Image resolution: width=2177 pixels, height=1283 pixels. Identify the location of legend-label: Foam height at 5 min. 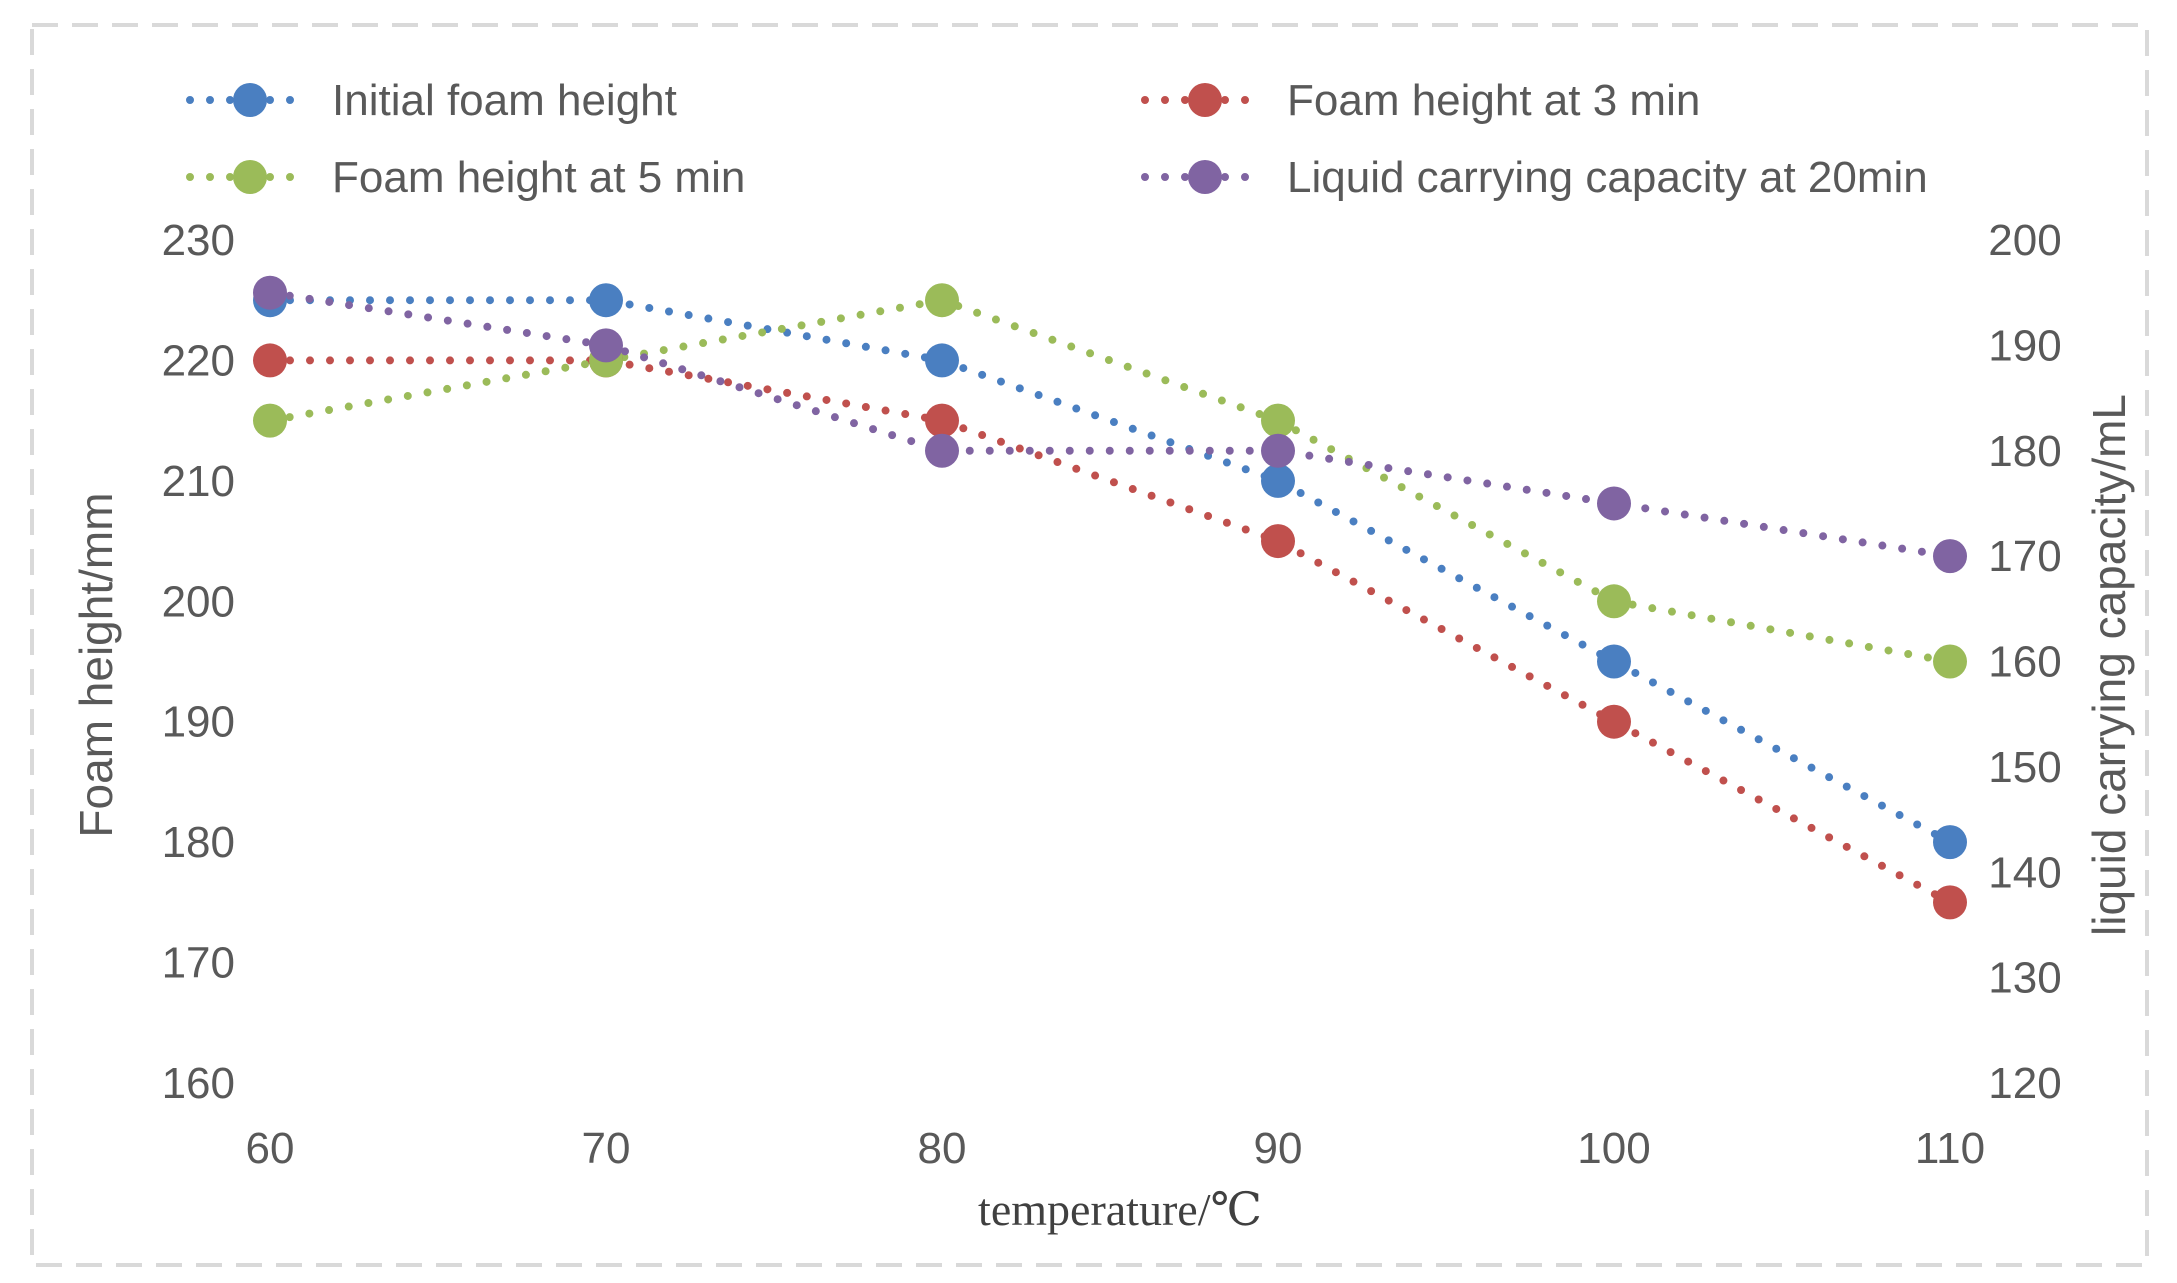
(538, 177).